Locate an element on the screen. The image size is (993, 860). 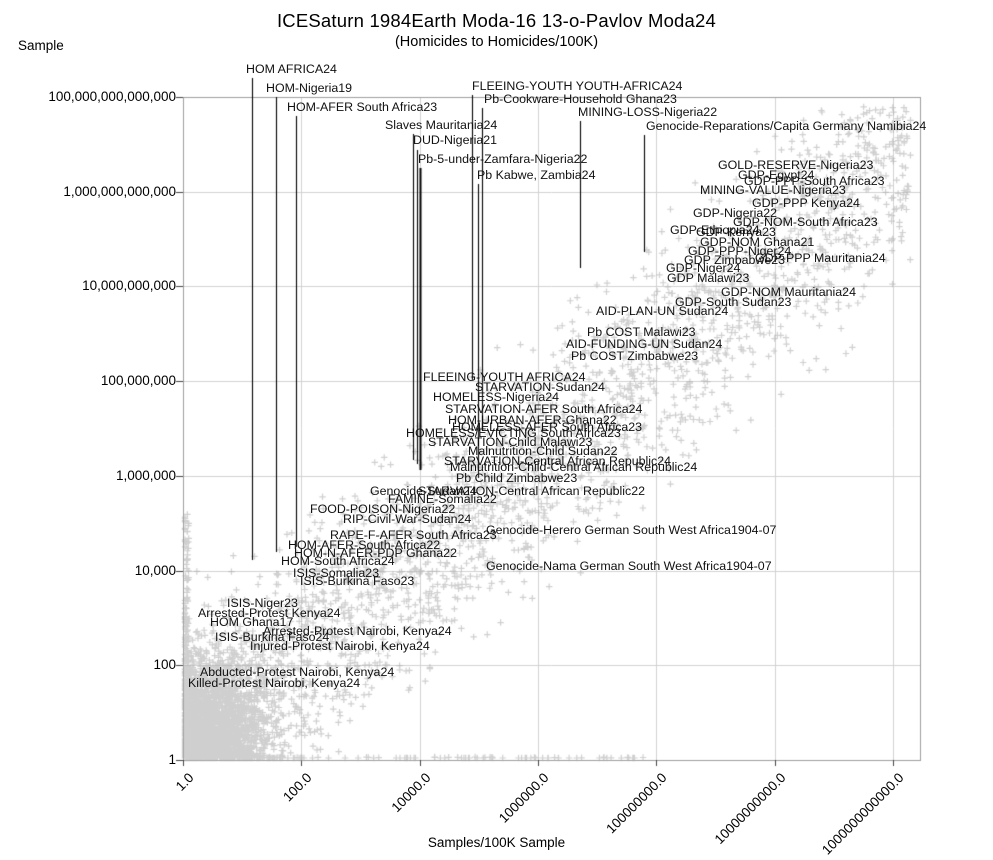
annotation-label: HOMELESS/EVICTING South Africa23 is located at coordinates (513, 433).